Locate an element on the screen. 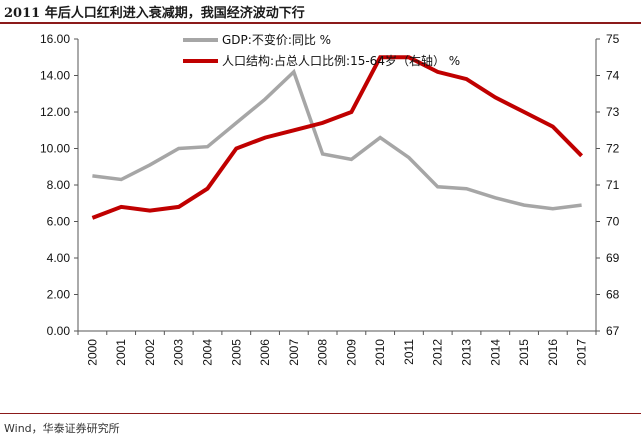  left-tick-label: 6.00 is located at coordinates (59, 222).